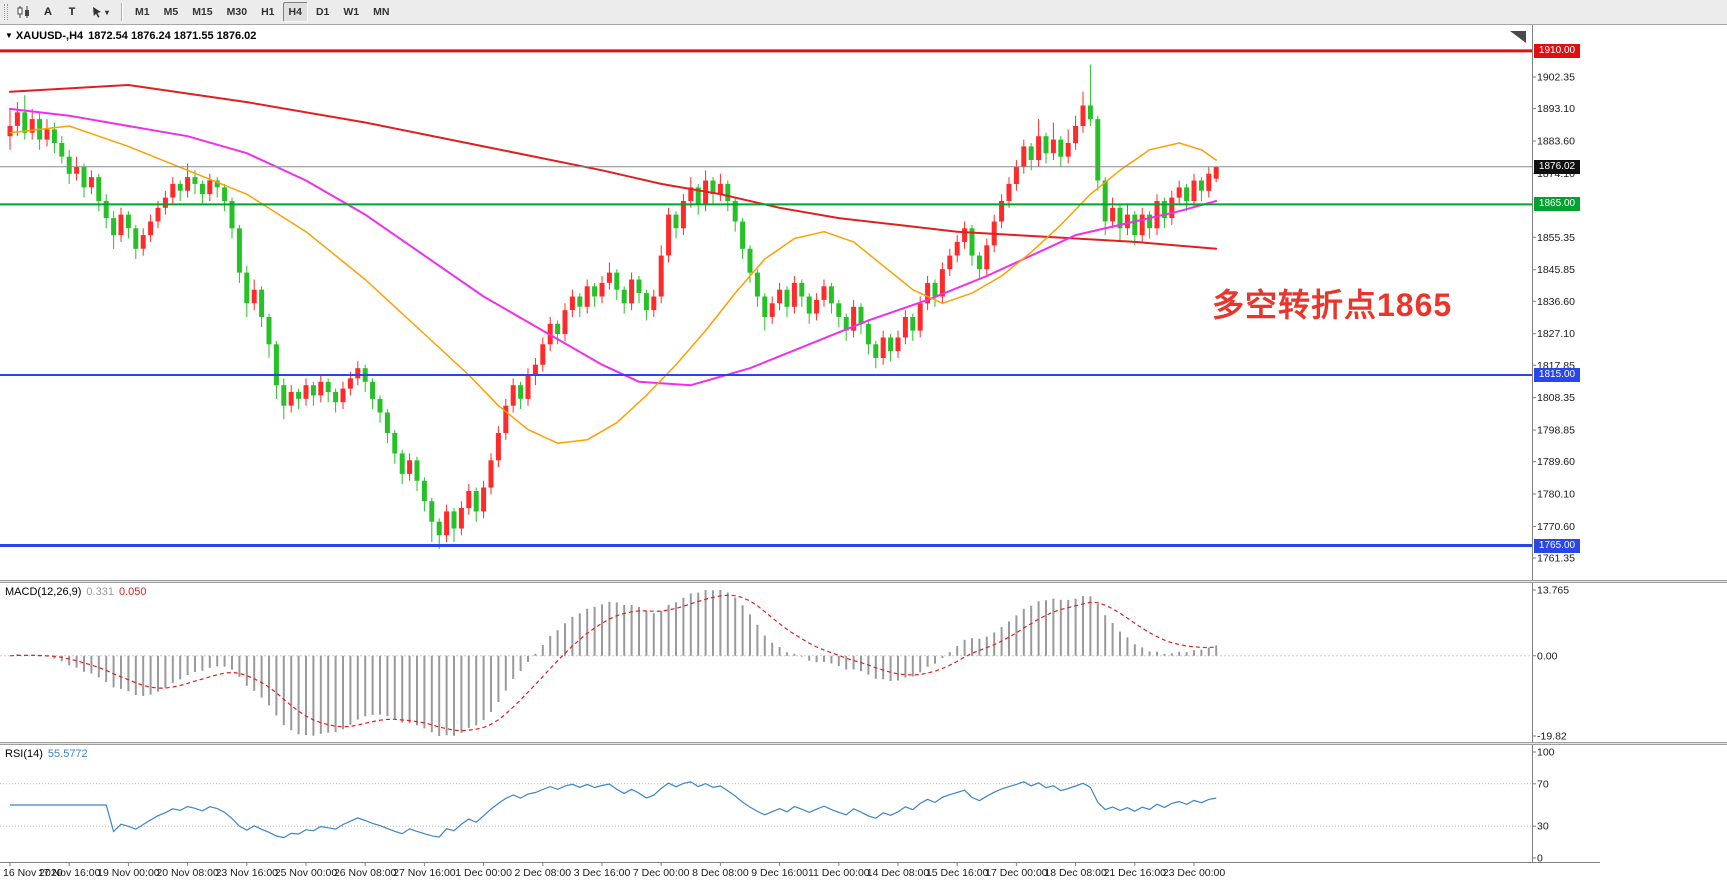 Image resolution: width=1727 pixels, height=891 pixels. I want to click on rsi-line, so click(613, 810).